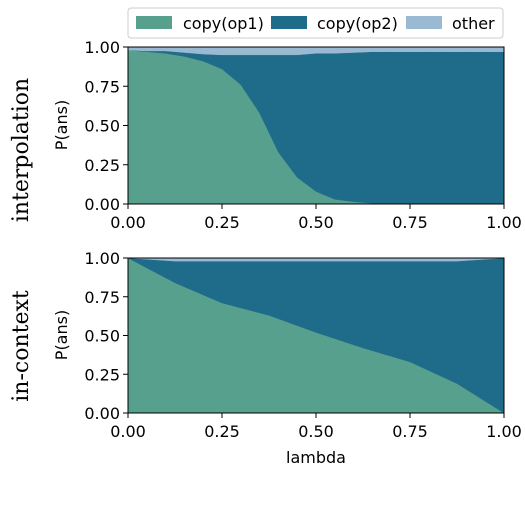  What do you see at coordinates (473, 23) in the screenshot?
I see `legend-label-other: other` at bounding box center [473, 23].